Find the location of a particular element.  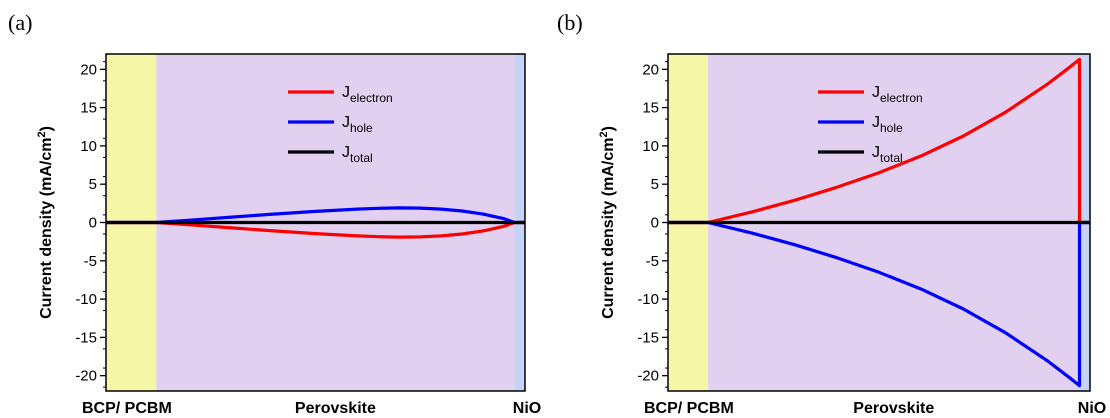

panel-label: (b) is located at coordinates (570, 22).